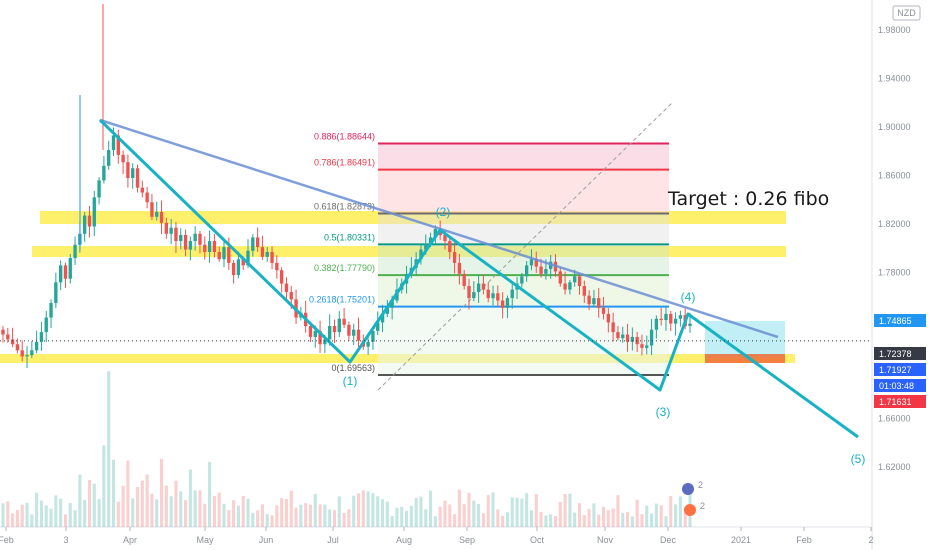 The height and width of the screenshot is (550, 932). What do you see at coordinates (688, 297) in the screenshot?
I see `wave-label: (4)` at bounding box center [688, 297].